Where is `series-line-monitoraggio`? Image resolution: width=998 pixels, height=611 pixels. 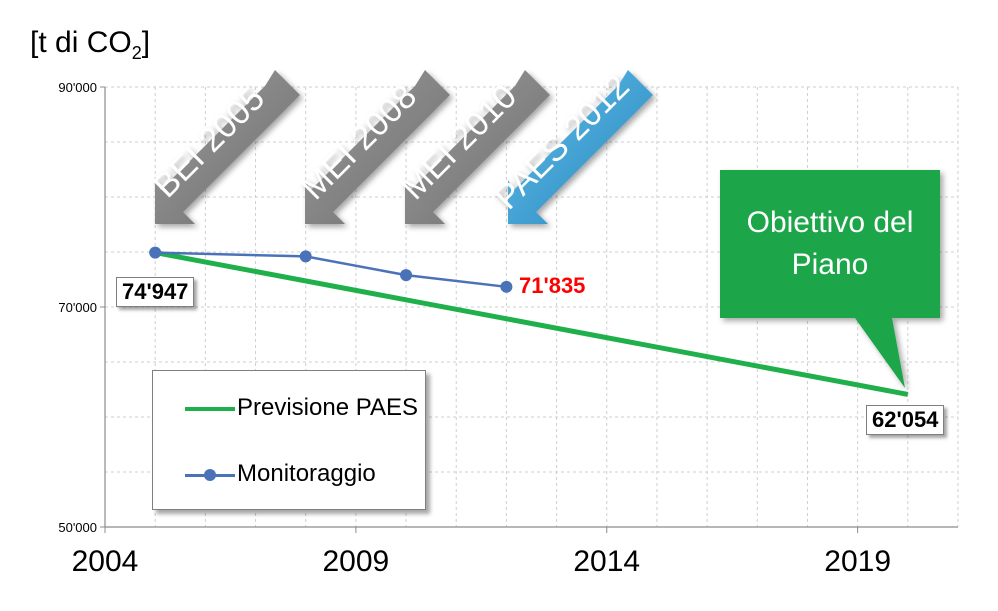
series-line-monitoraggio is located at coordinates (331, 270).